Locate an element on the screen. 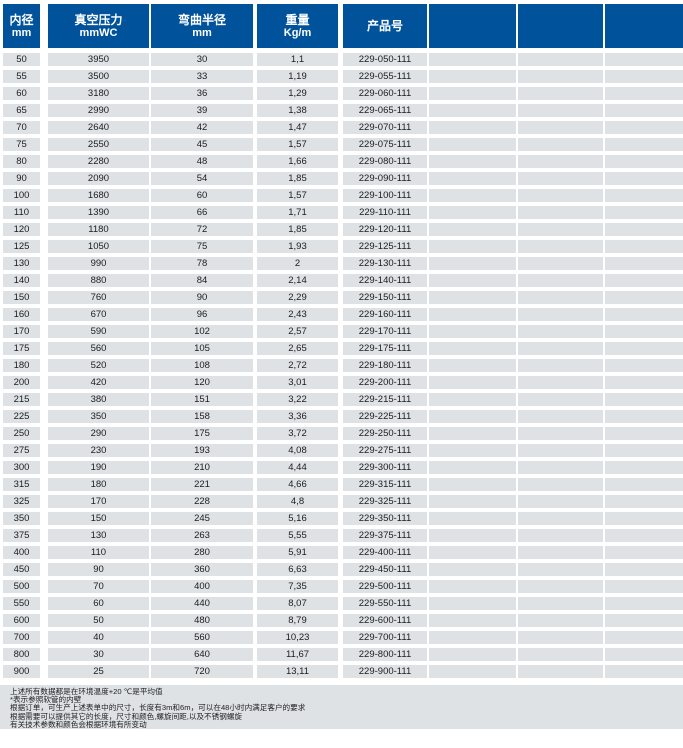 The height and width of the screenshot is (748, 683). table-row: 80 2280 48 1,66 229-080-111 is located at coordinates (341, 161).